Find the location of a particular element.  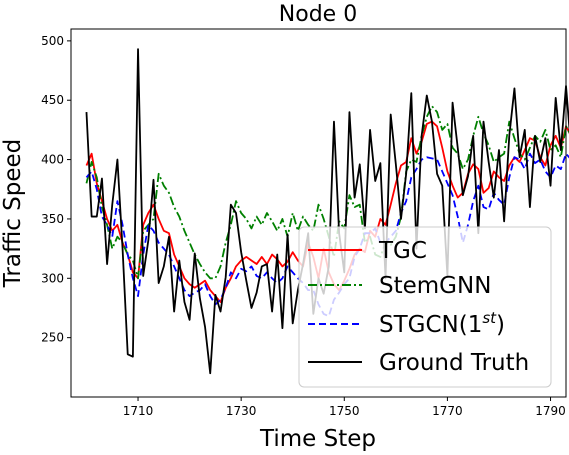

x-tick-label: 1730 is located at coordinates (241, 411).